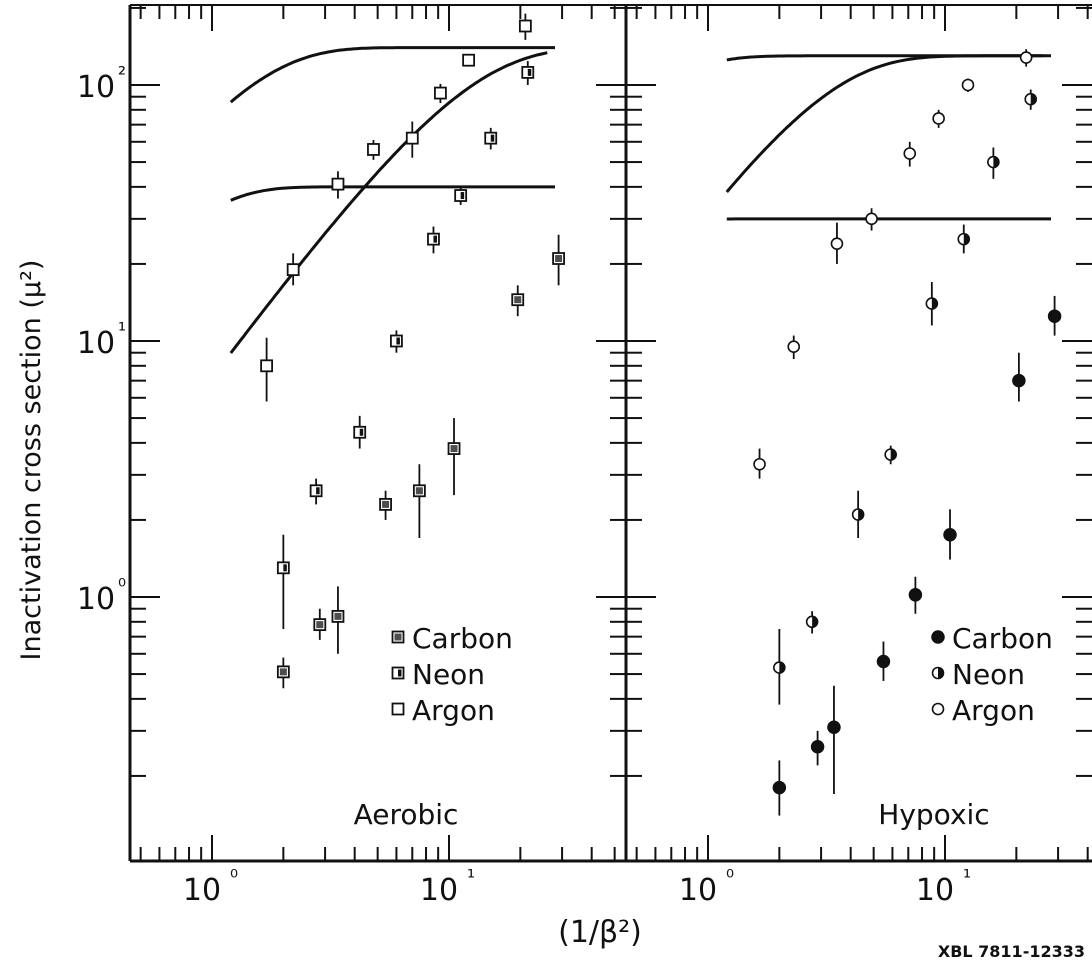 This screenshot has width=1092, height=963. What do you see at coordinates (1011, 951) in the screenshot?
I see `figure-id: XBL 7811-12333` at bounding box center [1011, 951].